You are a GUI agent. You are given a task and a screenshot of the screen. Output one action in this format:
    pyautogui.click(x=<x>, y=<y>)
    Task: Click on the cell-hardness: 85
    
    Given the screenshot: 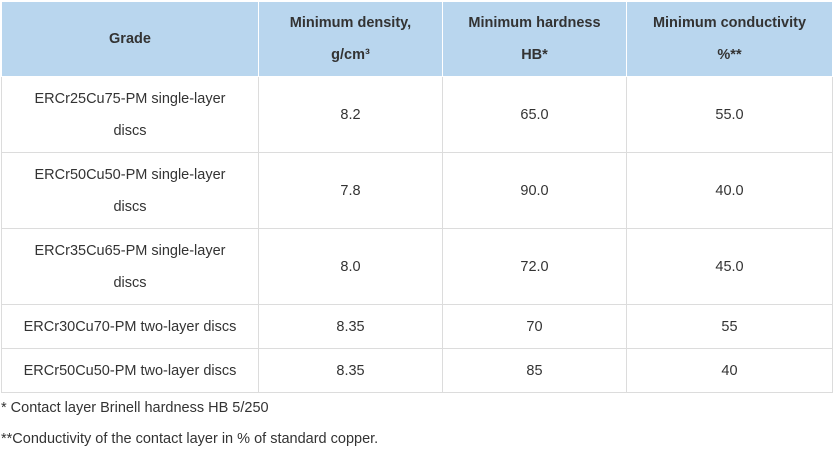 What is the action you would take?
    pyautogui.click(x=534, y=370)
    